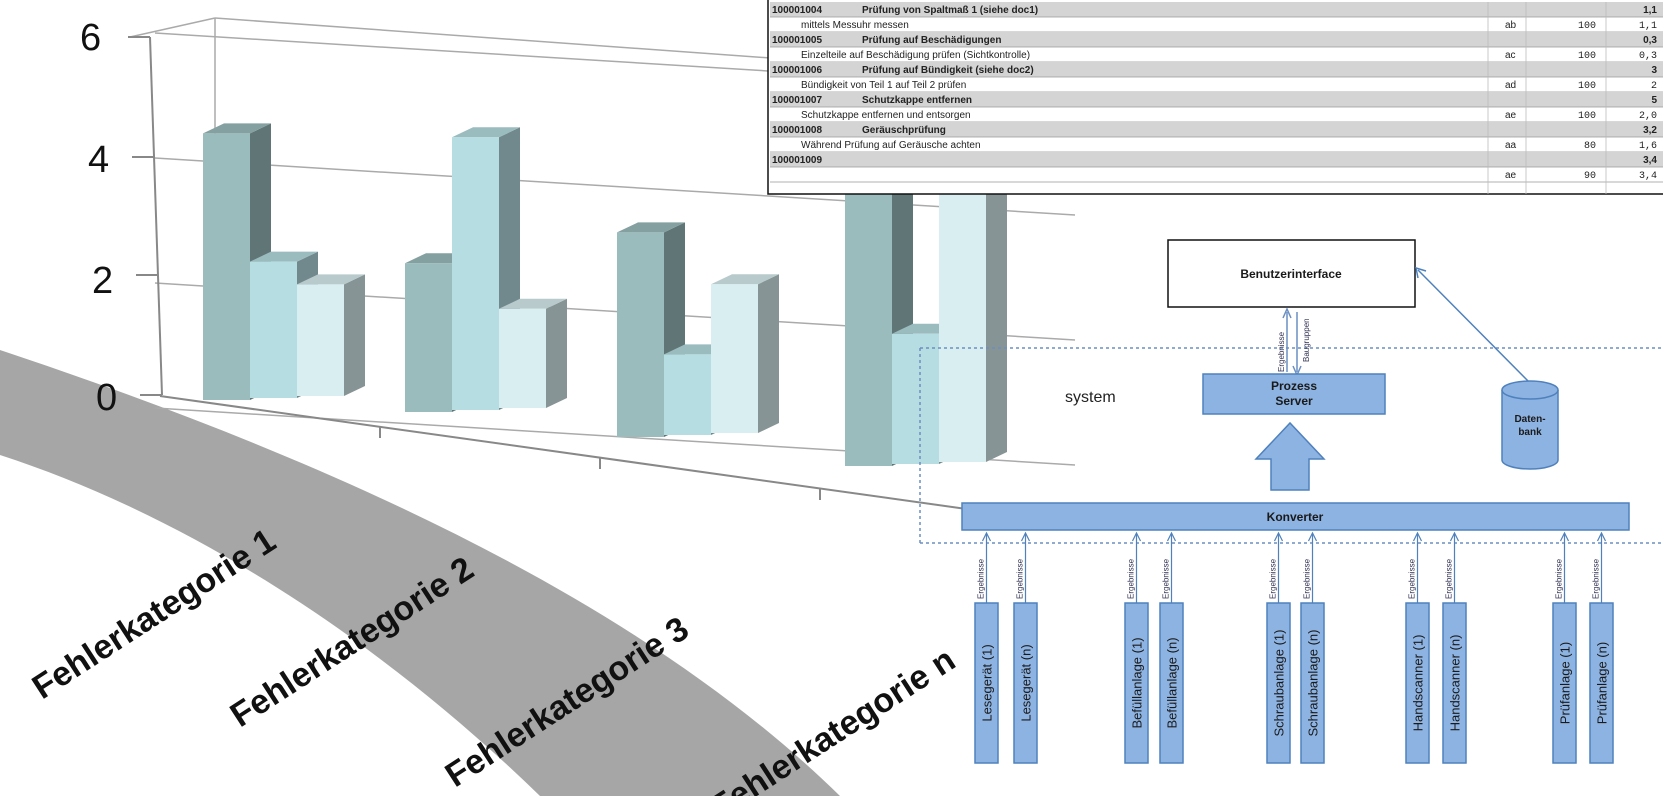 Image resolution: width=1663 pixels, height=796 pixels. Describe the element at coordinates (1294, 401) in the screenshot. I see `process-server-label: Server` at that location.